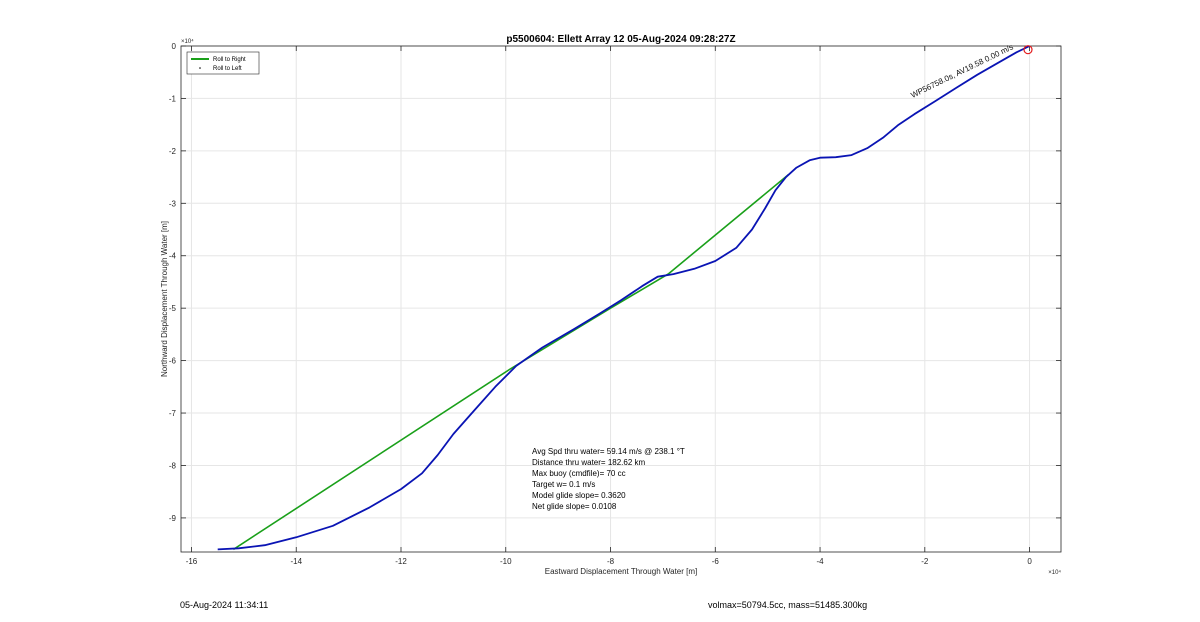 The width and height of the screenshot is (1200, 622). What do you see at coordinates (579, 473) in the screenshot?
I see `annotation-line: Max buoy (cmdfile)= 70 cc` at bounding box center [579, 473].